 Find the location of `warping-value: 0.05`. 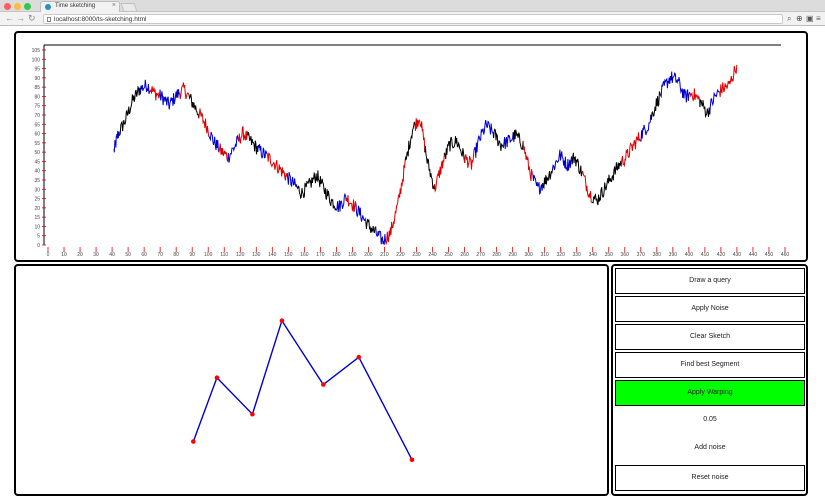

warping-value: 0.05 is located at coordinates (710, 421).